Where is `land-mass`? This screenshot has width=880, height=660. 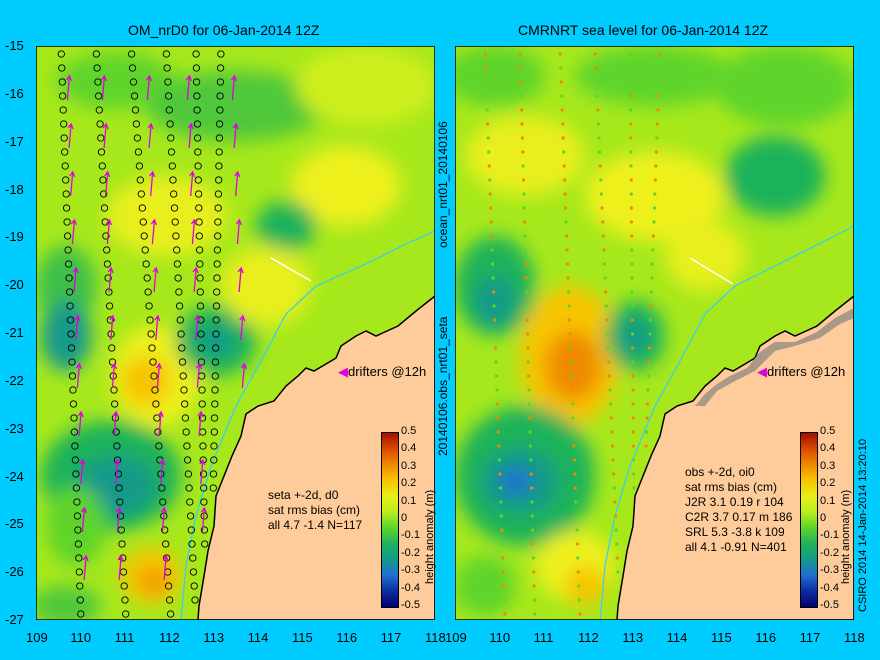
land-mass is located at coordinates (316, 457).